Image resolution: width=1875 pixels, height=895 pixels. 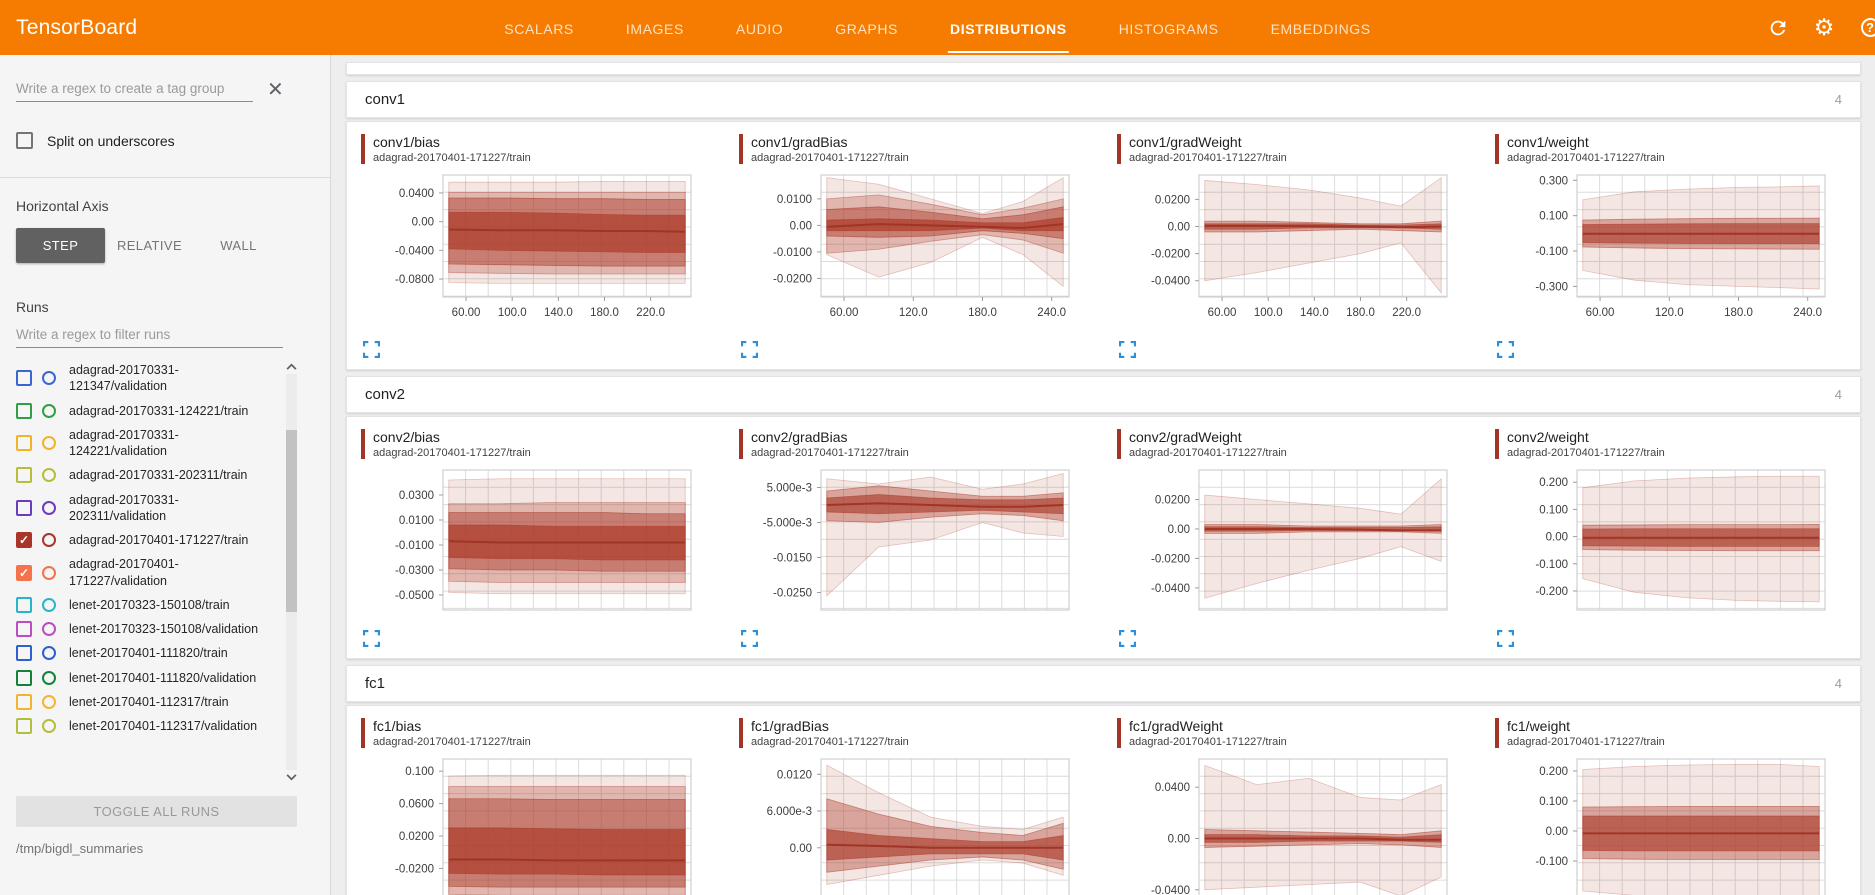 What do you see at coordinates (157, 726) in the screenshot?
I see `run-list-item: lenet-20170401-112317/validation` at bounding box center [157, 726].